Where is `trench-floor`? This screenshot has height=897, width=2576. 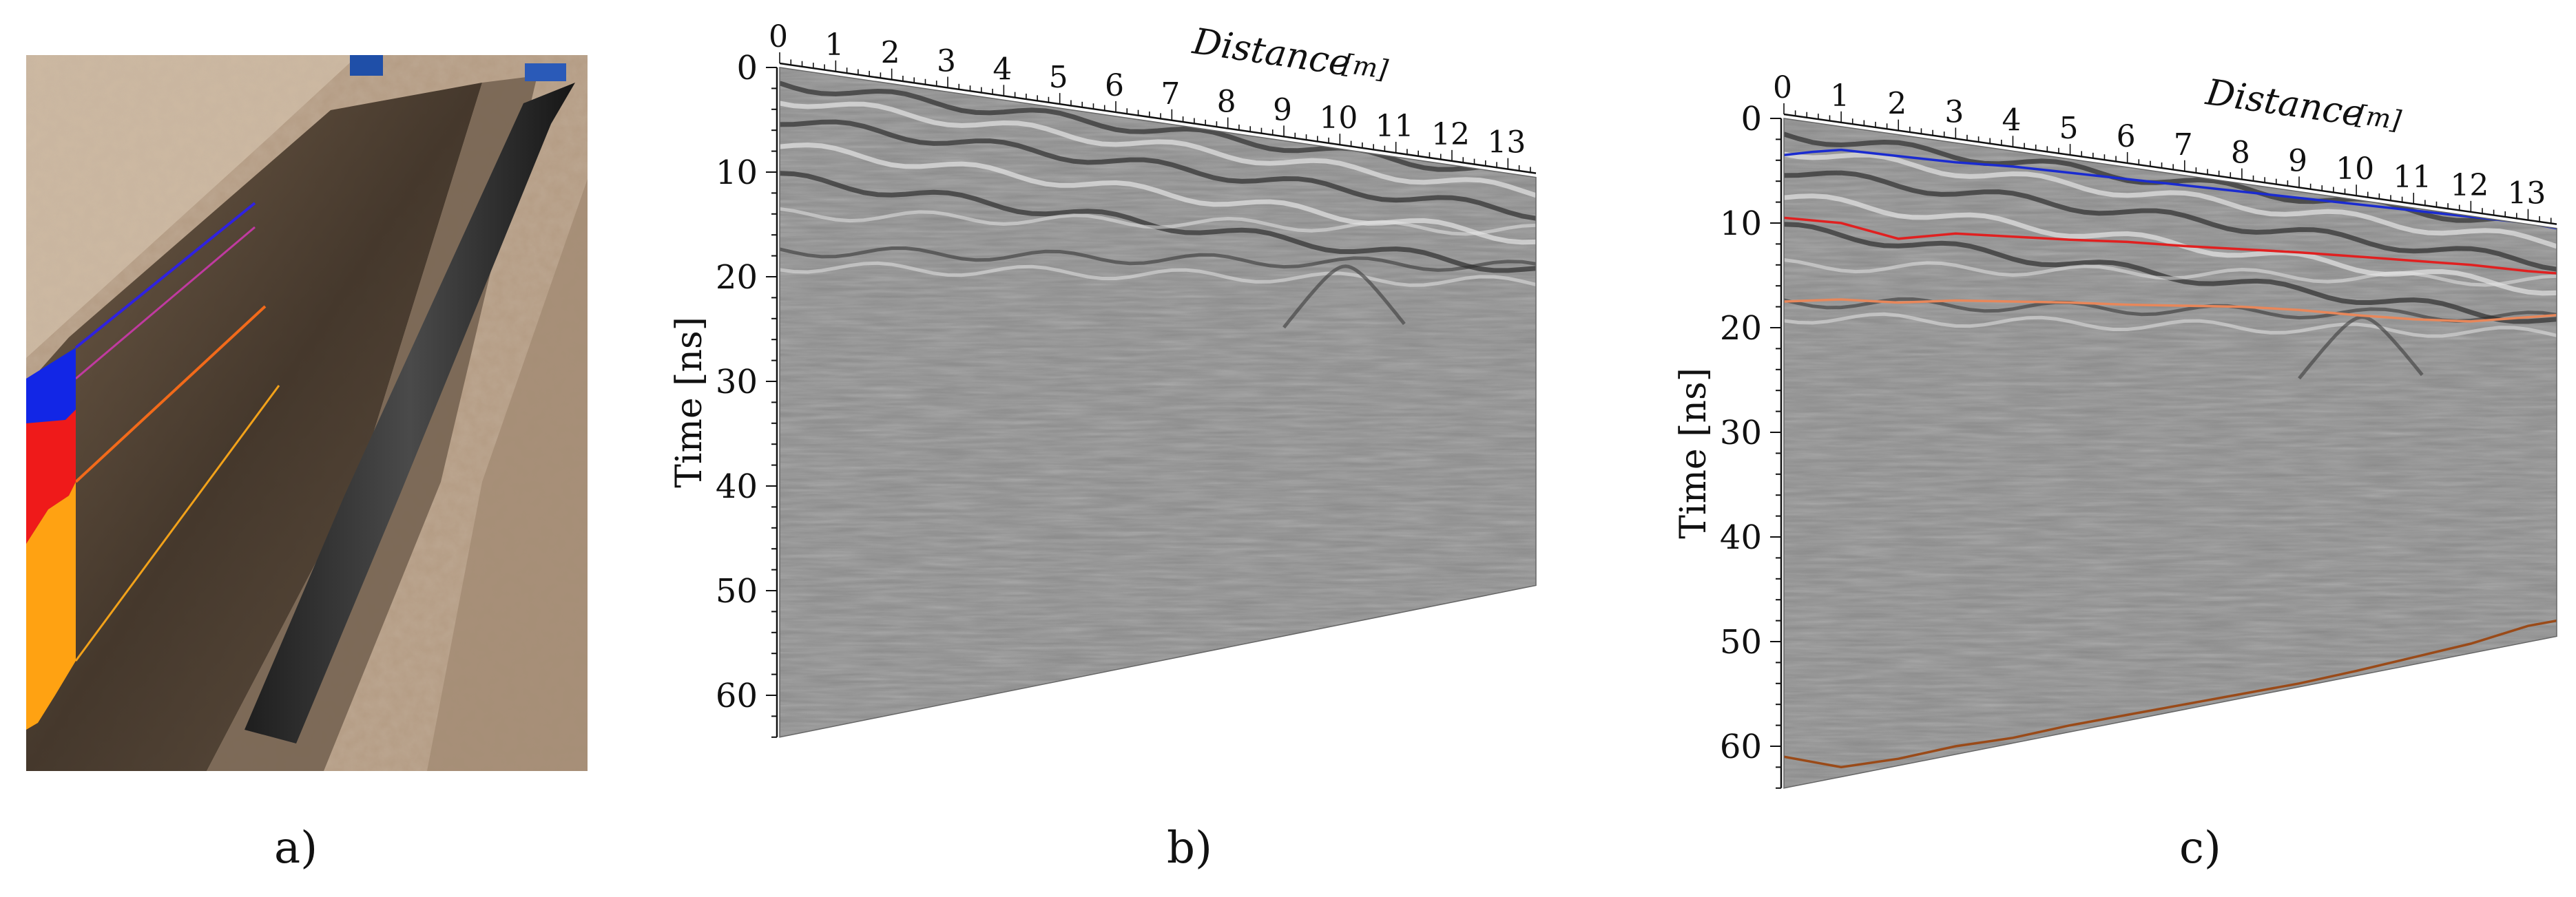 trench-floor is located at coordinates (372, 424).